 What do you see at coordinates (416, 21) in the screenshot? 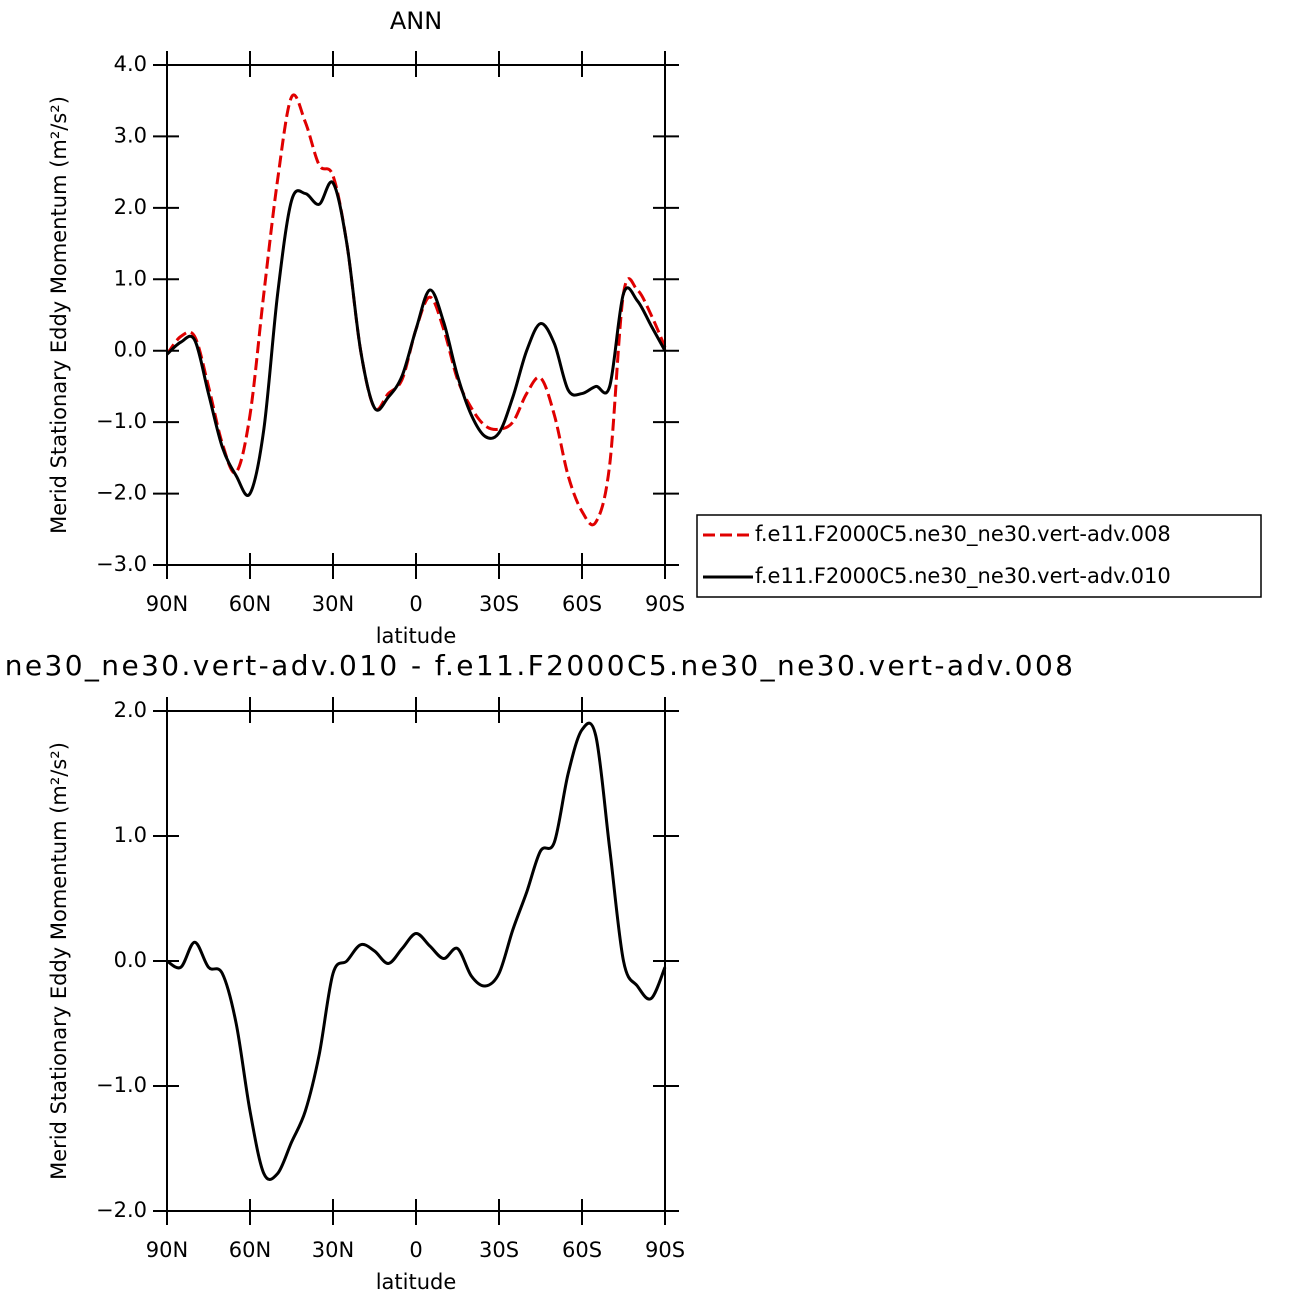
I see `chart-title: ANN` at bounding box center [416, 21].